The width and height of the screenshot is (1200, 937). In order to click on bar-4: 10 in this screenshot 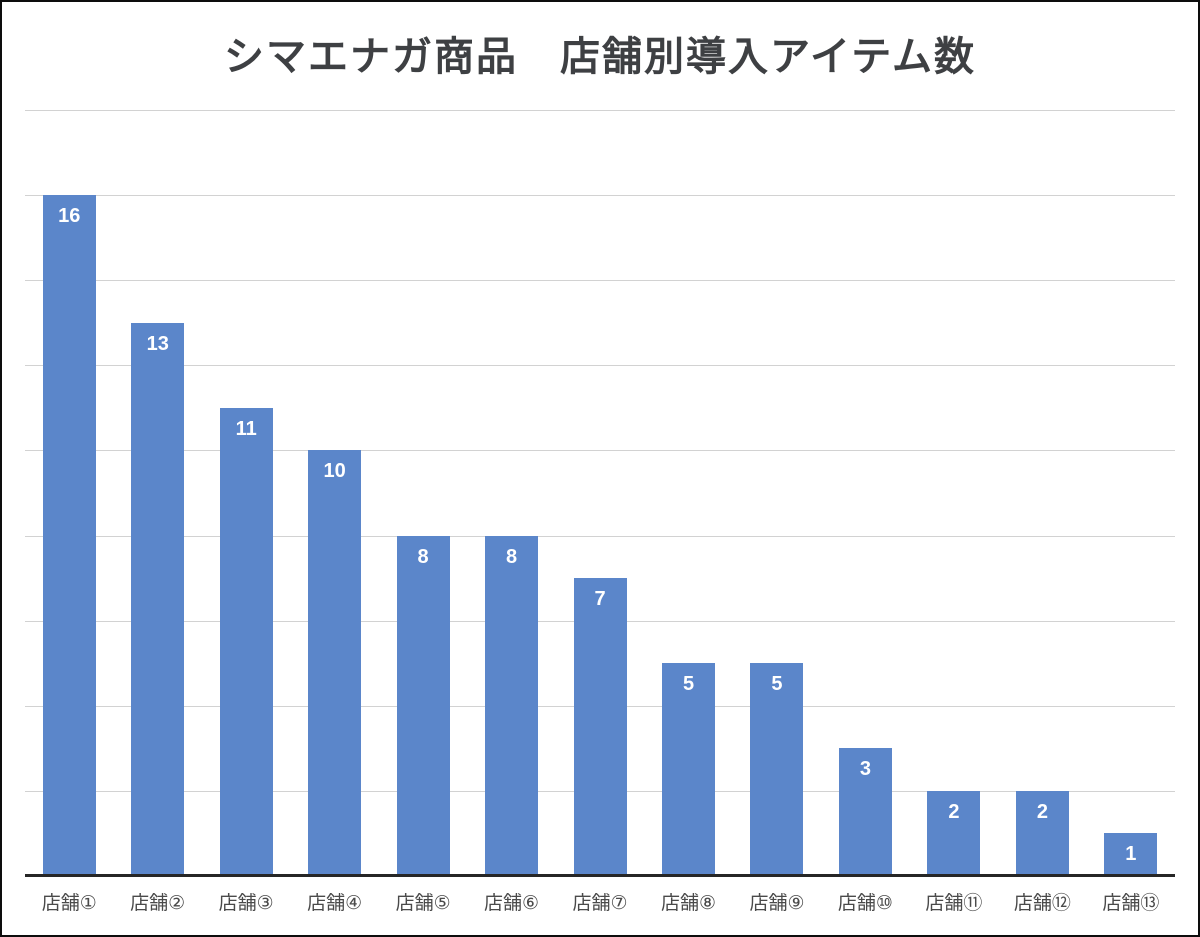, I will do `click(335, 663)`.